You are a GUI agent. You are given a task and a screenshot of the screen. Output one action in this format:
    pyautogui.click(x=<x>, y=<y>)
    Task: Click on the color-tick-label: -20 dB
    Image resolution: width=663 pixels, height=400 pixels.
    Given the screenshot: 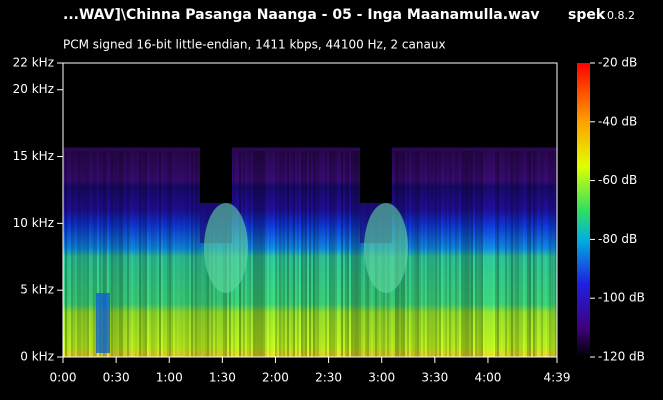 What is the action you would take?
    pyautogui.click(x=617, y=63)
    